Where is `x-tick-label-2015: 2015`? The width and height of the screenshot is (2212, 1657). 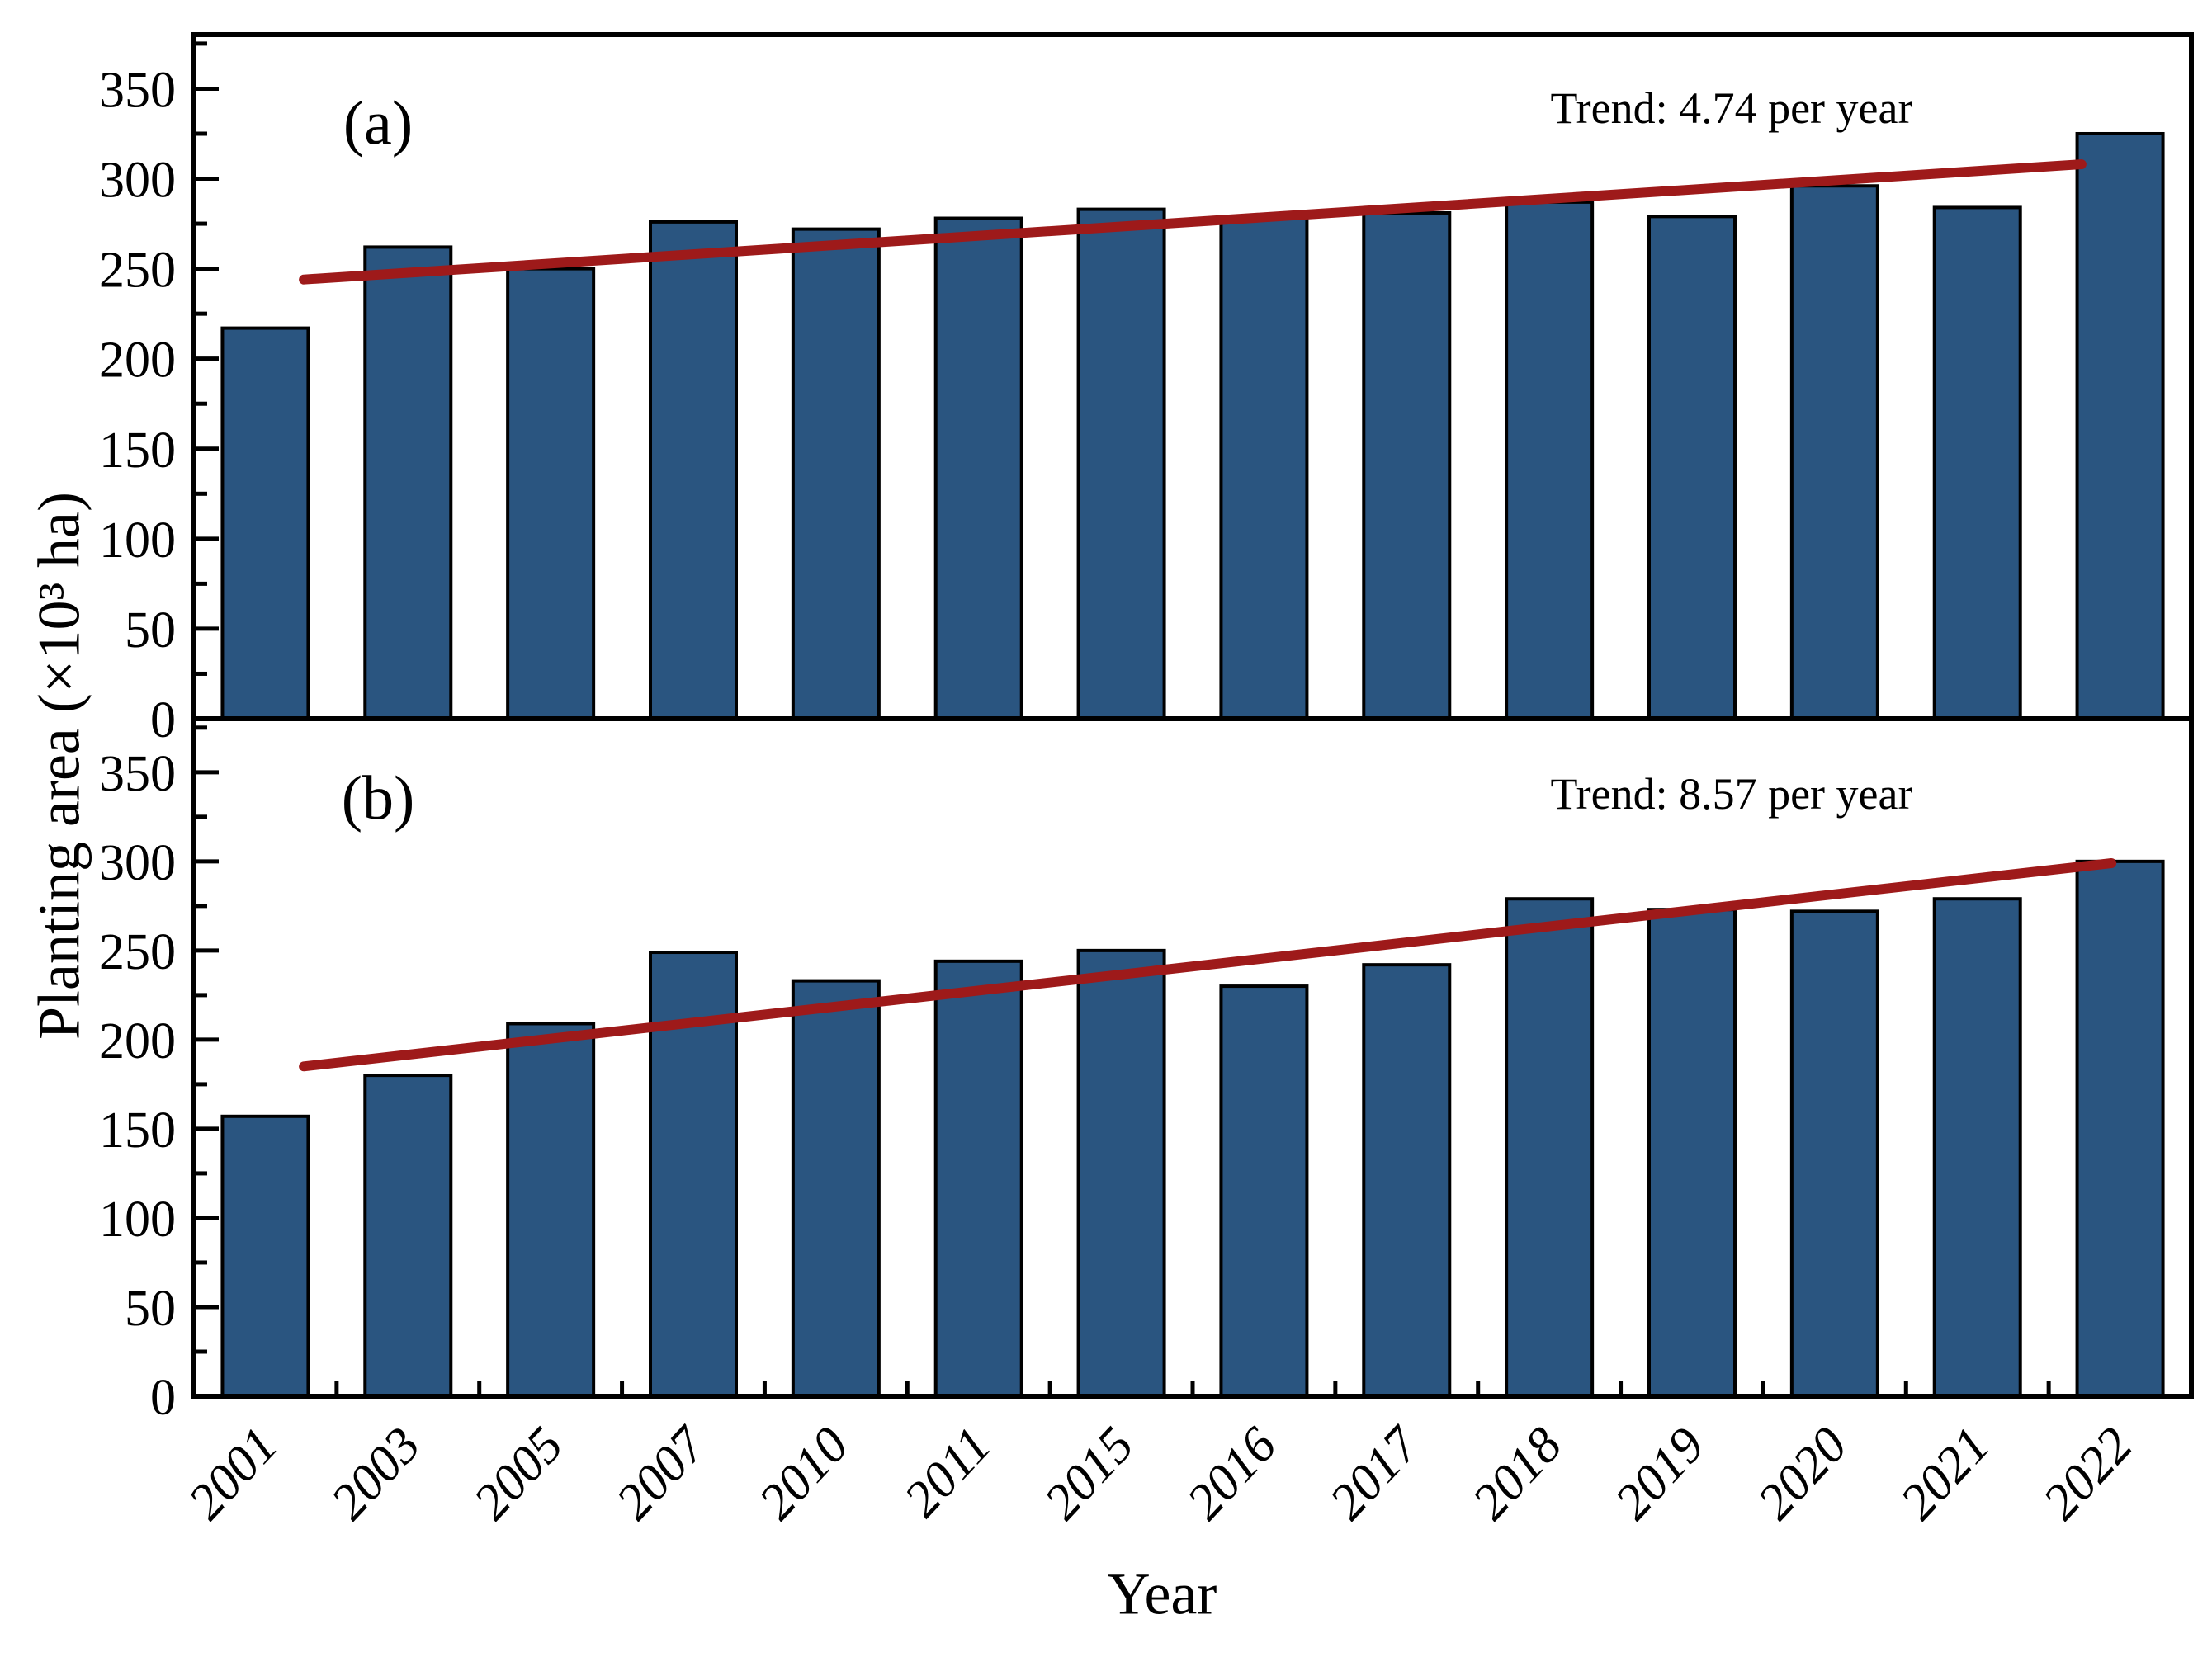
x-tick-label-2015: 2015 is located at coordinates (1089, 1473).